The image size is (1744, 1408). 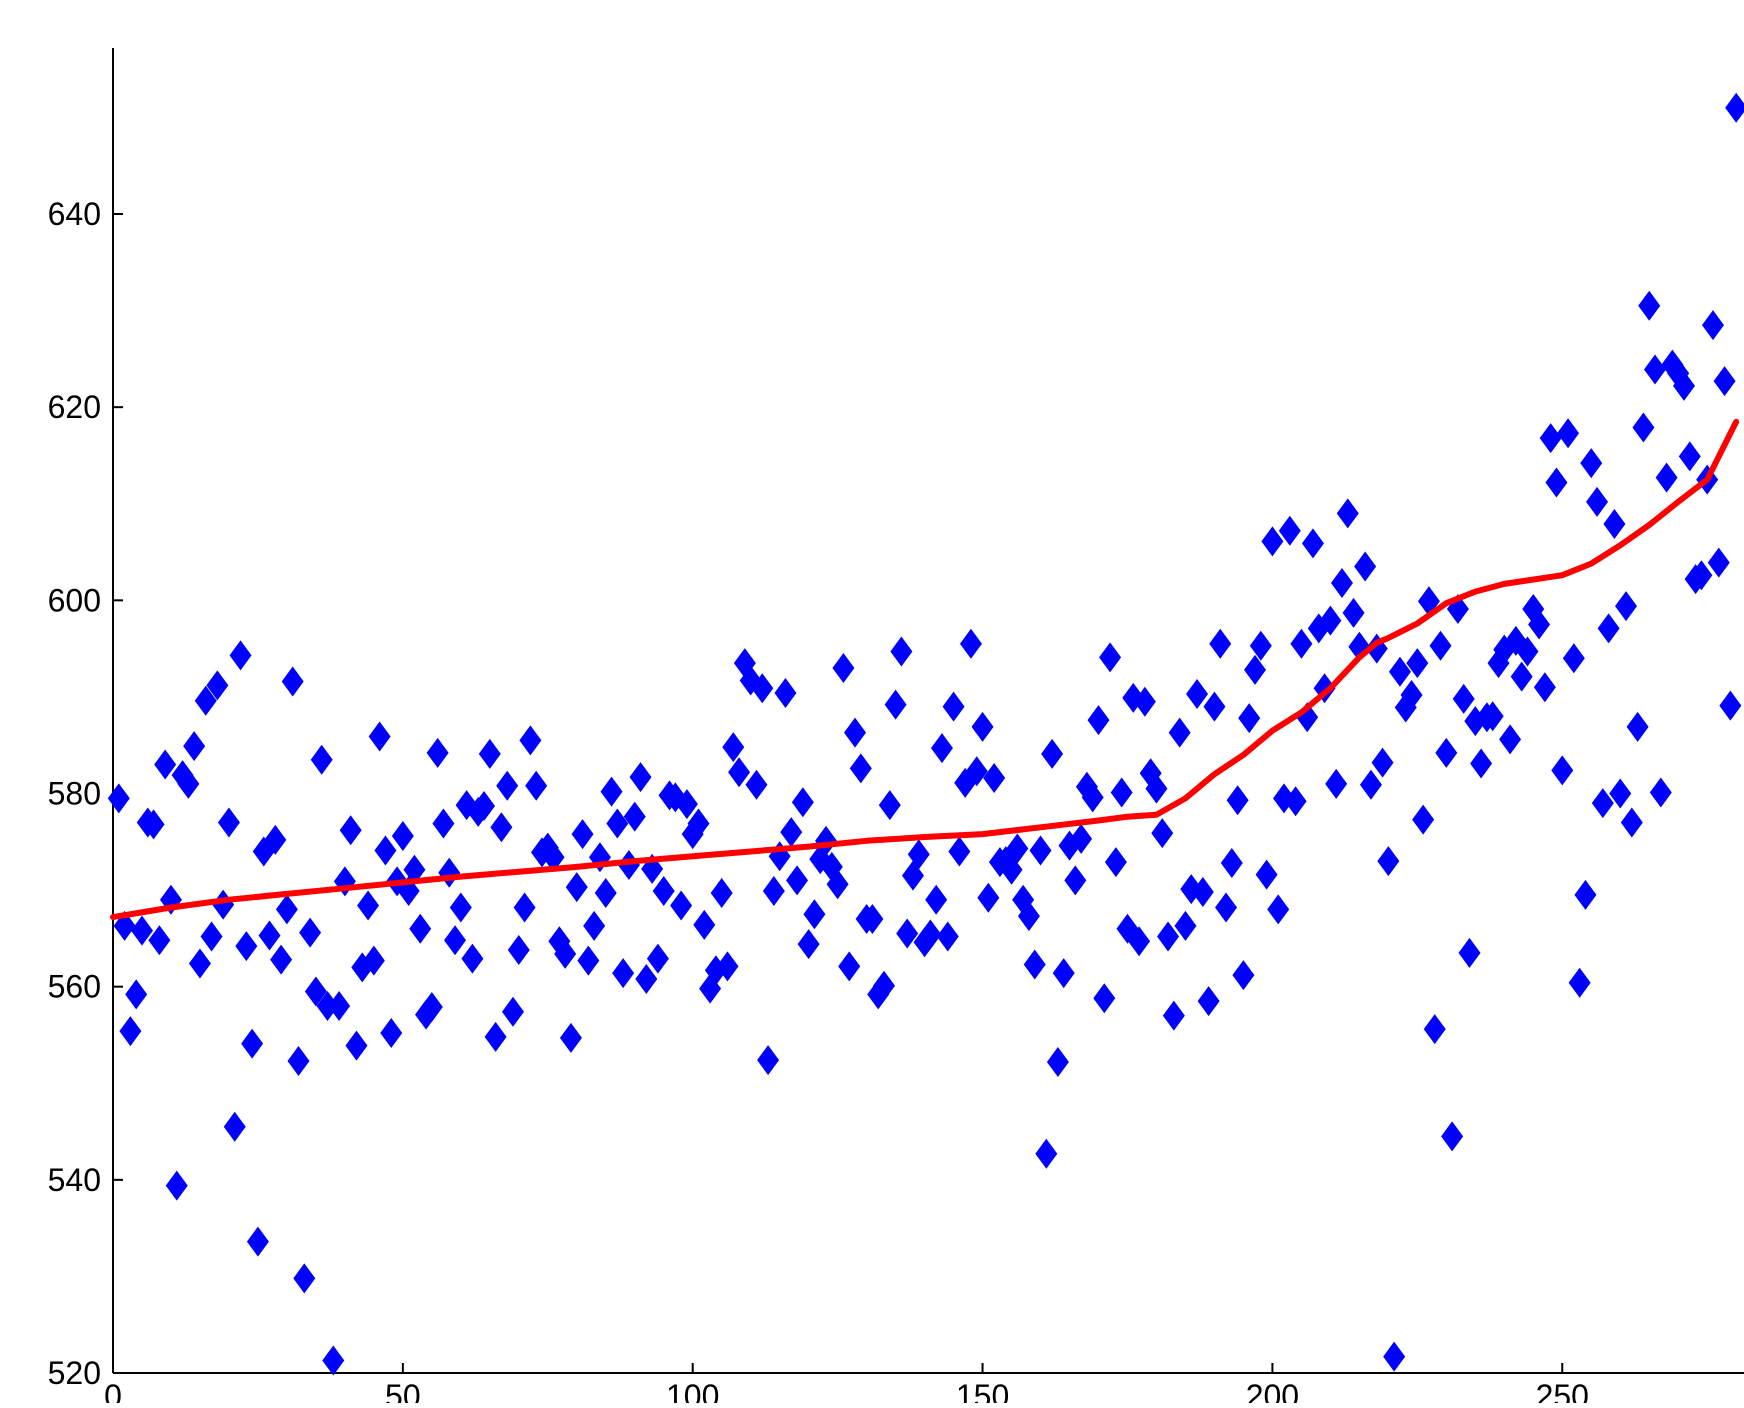 I want to click on x-tick-label: 150, so click(x=982, y=1390).